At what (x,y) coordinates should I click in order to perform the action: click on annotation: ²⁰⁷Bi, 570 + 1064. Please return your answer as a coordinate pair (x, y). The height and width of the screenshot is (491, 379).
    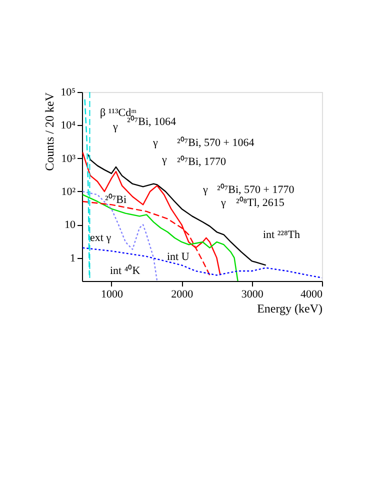
    Looking at the image, I should click on (216, 142).